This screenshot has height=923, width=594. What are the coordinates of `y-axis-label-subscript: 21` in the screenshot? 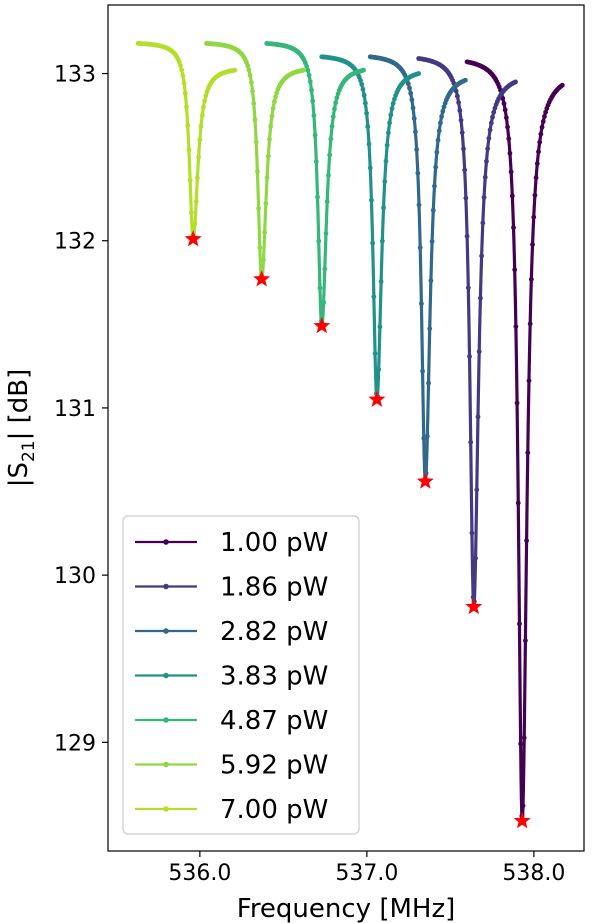 It's located at (29, 451).